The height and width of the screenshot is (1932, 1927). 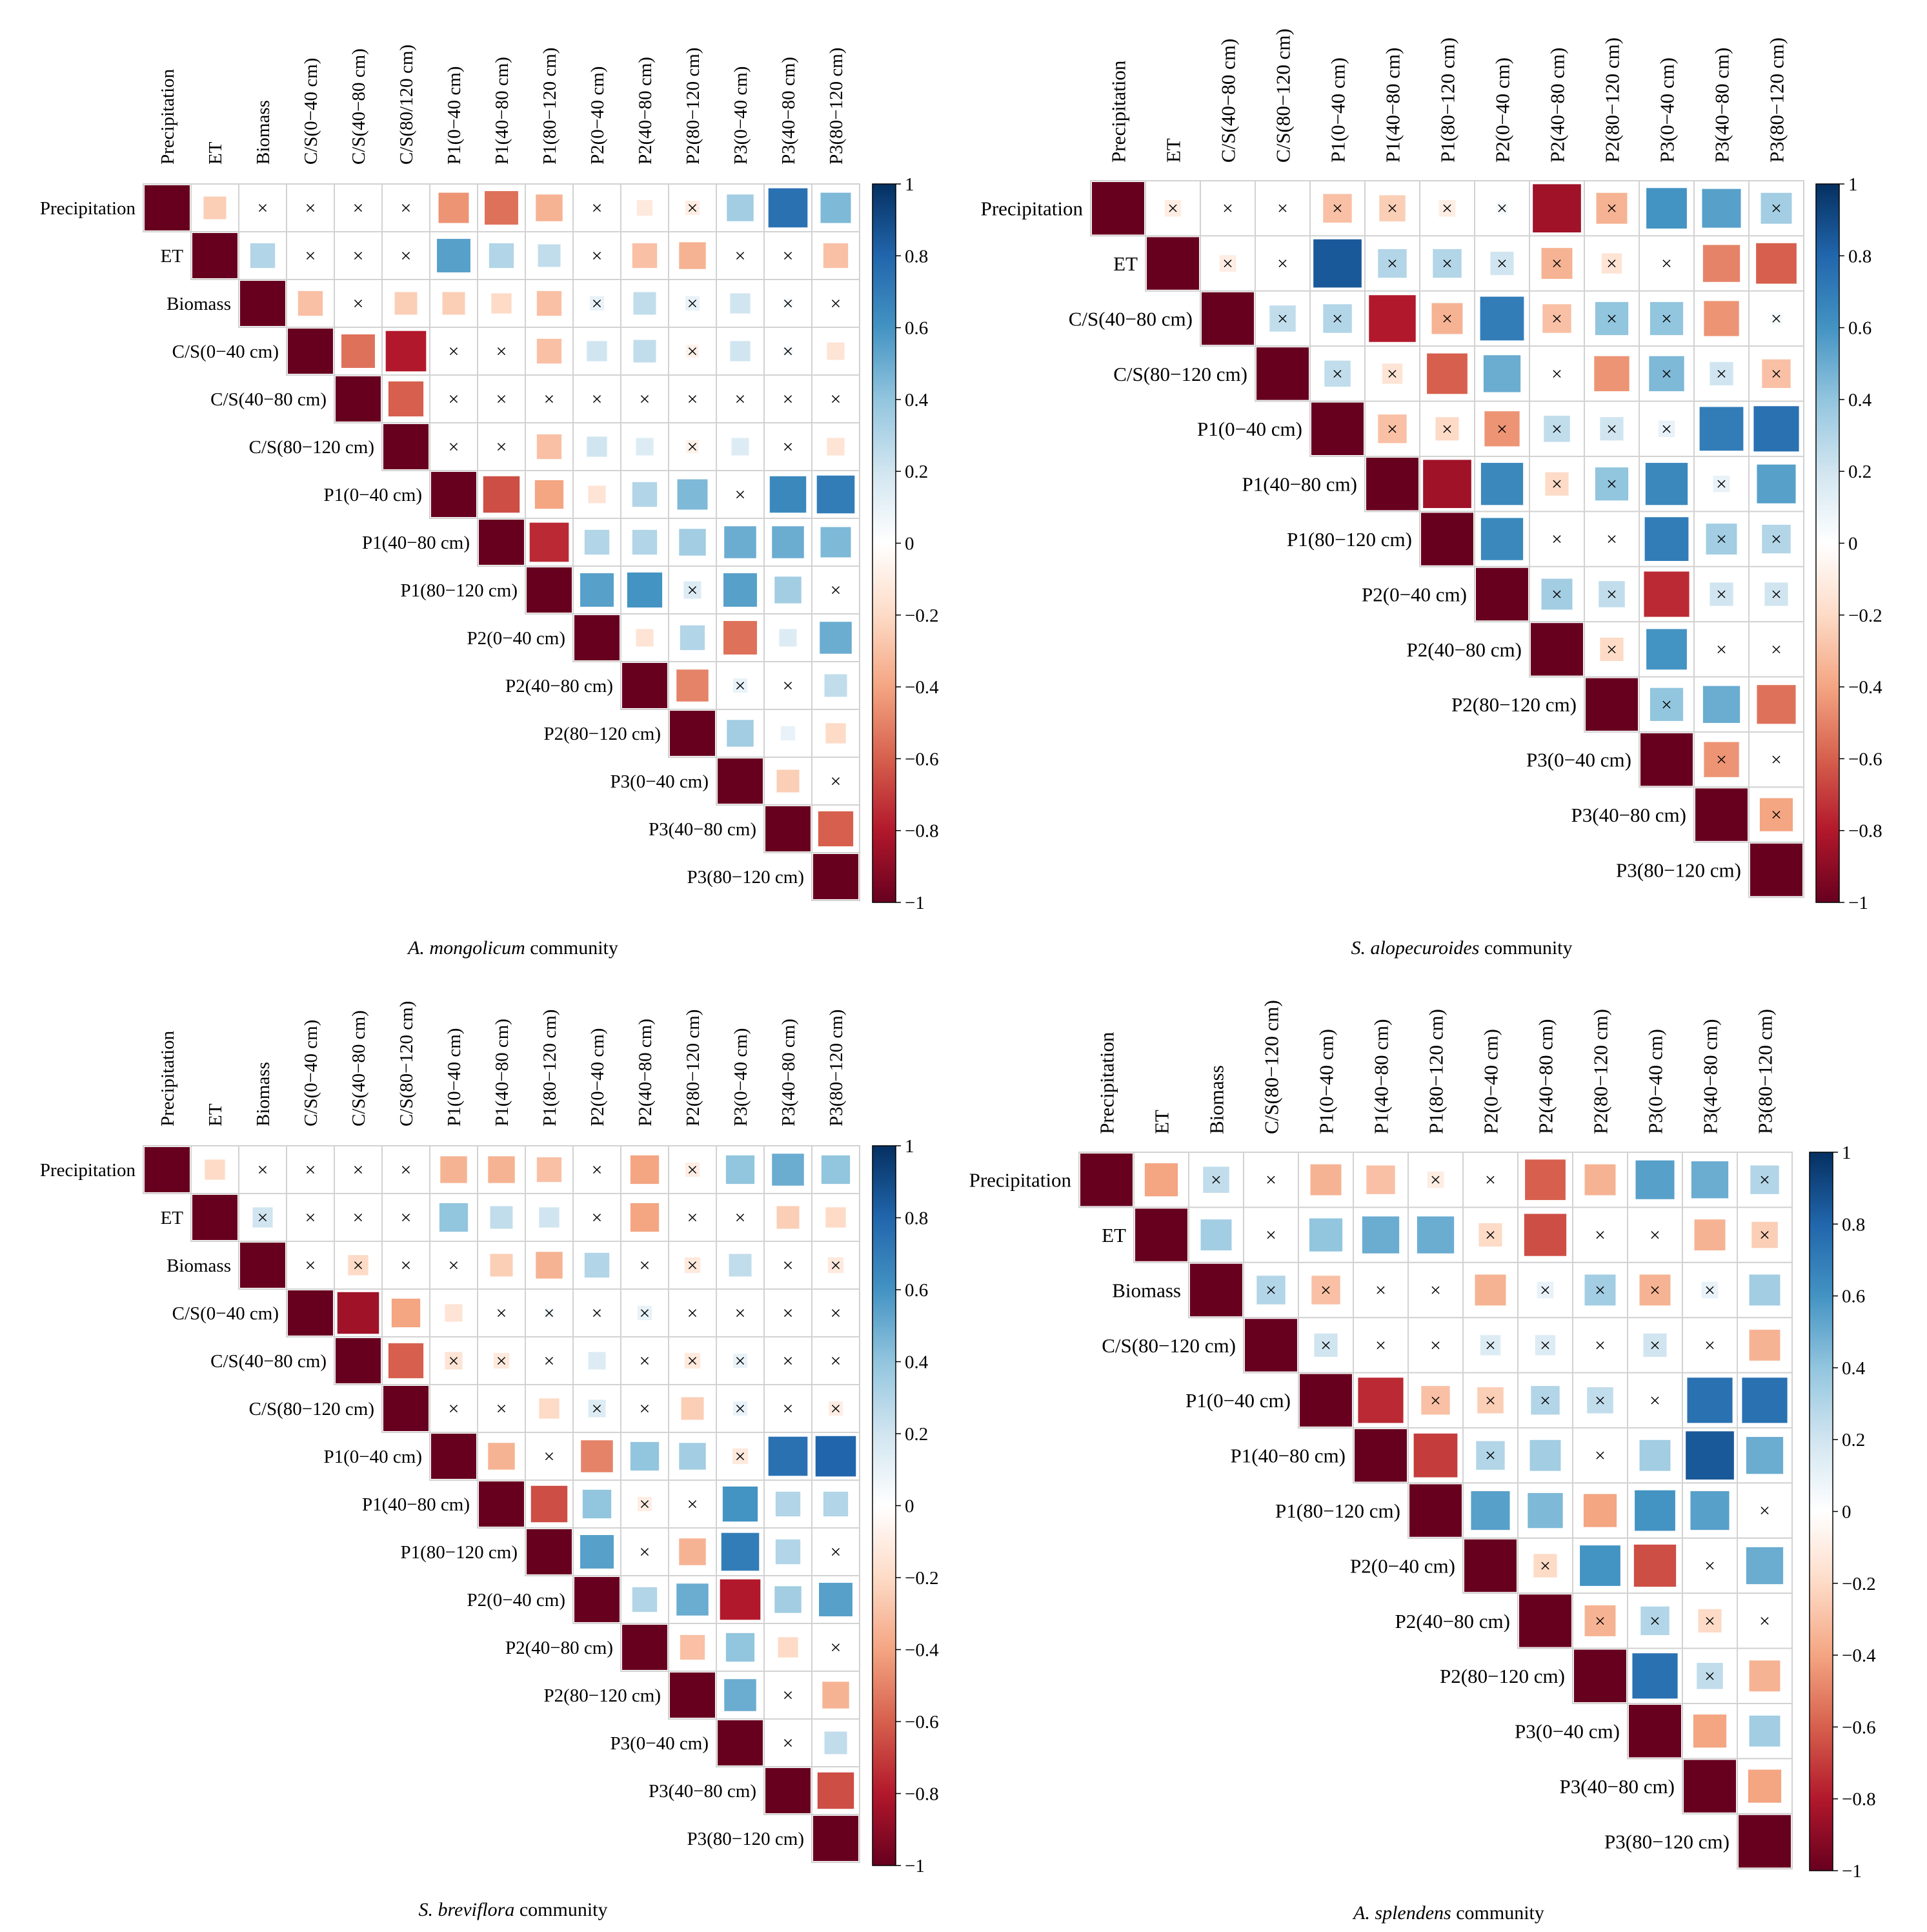 I want to click on column-label-p3-0-40-cm: P3(0−40 cm), so click(x=1666, y=110).